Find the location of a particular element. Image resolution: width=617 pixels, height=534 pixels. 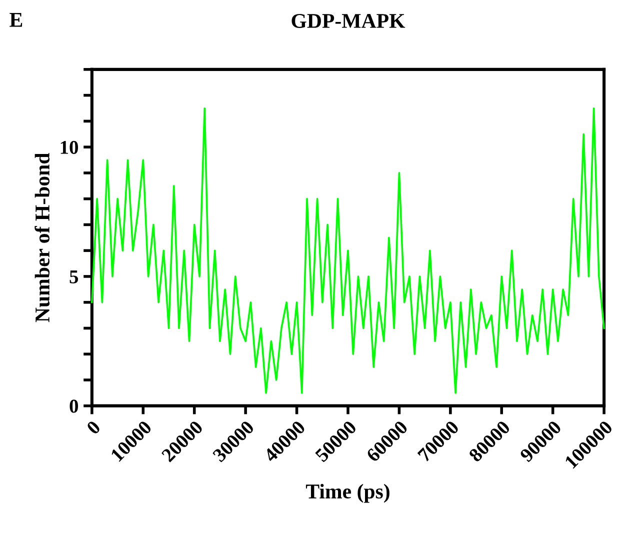

y-tick-label: 0 is located at coordinates (74, 406).